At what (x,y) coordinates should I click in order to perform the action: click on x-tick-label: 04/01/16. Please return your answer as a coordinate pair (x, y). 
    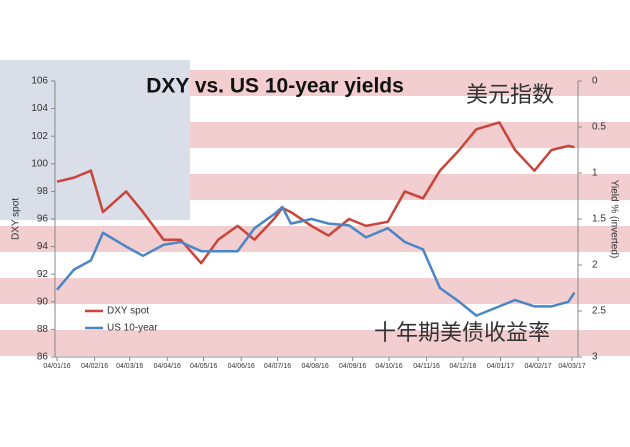
    Looking at the image, I should click on (56, 366).